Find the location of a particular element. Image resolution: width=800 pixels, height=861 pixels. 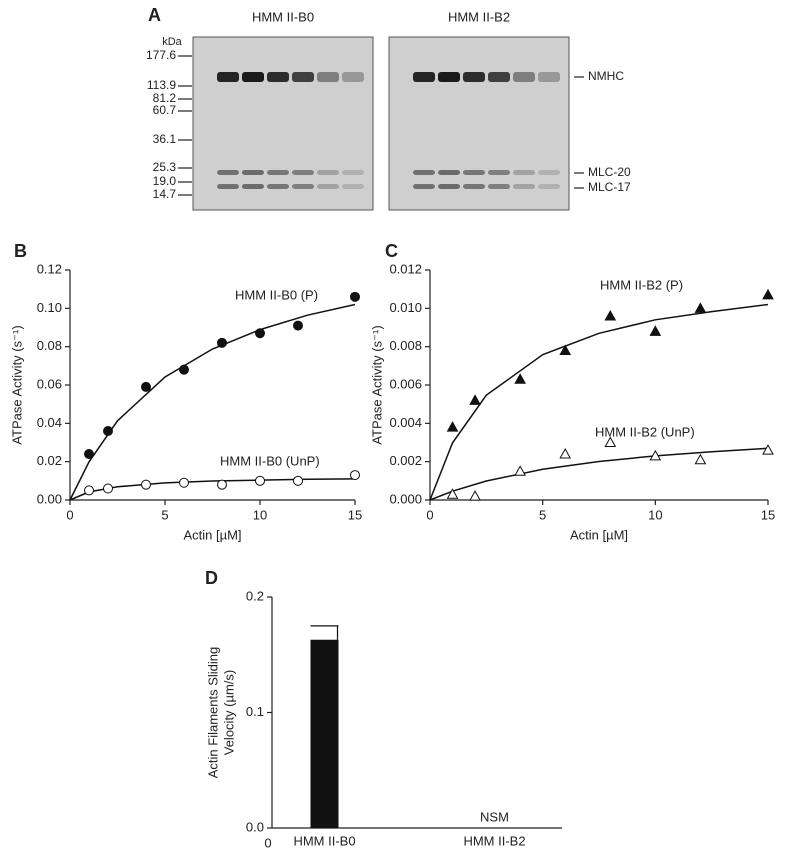

band-label: MLC-17 is located at coordinates (609, 187).